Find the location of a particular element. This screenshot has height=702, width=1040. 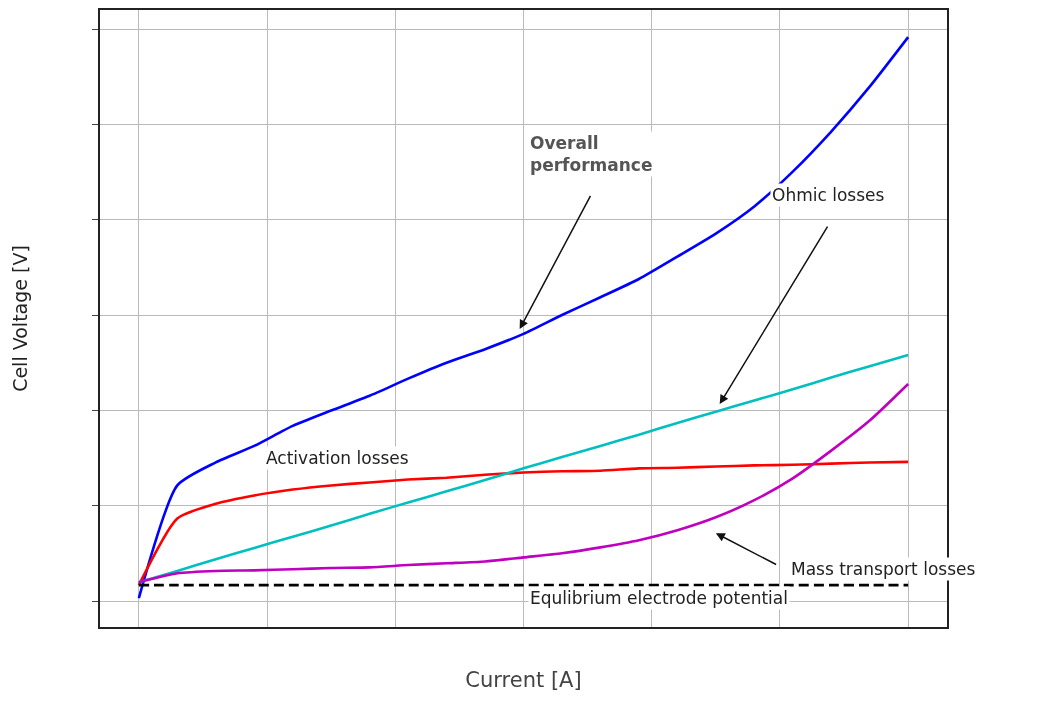

annotation: Mass transport losses is located at coordinates (883, 569).